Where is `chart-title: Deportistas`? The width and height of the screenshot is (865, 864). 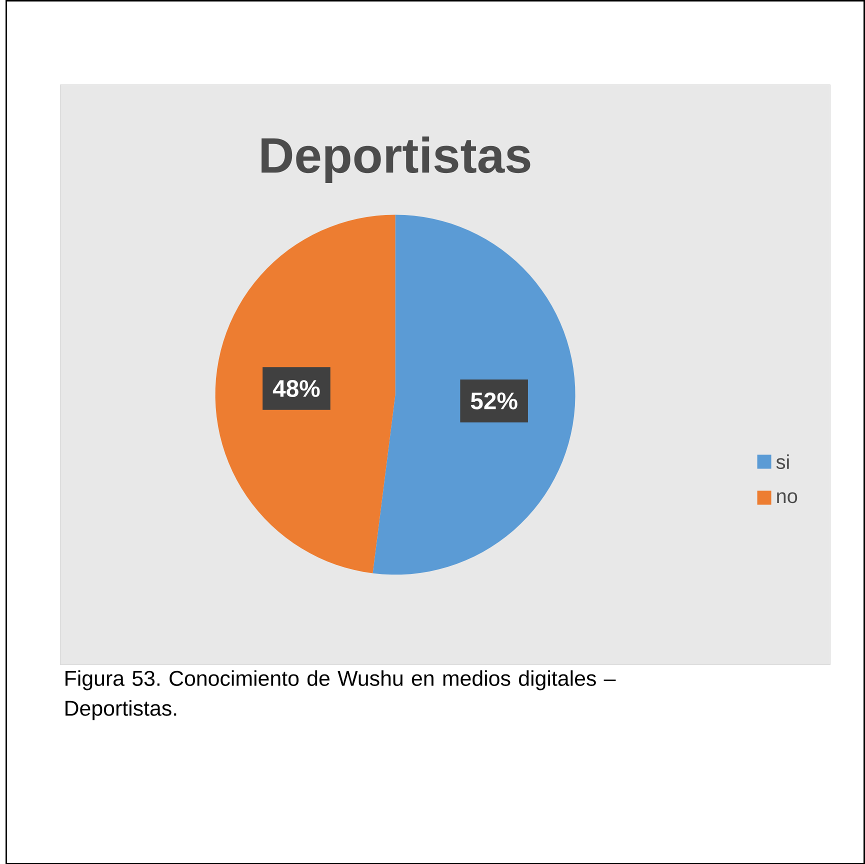 chart-title: Deportistas is located at coordinates (396, 159).